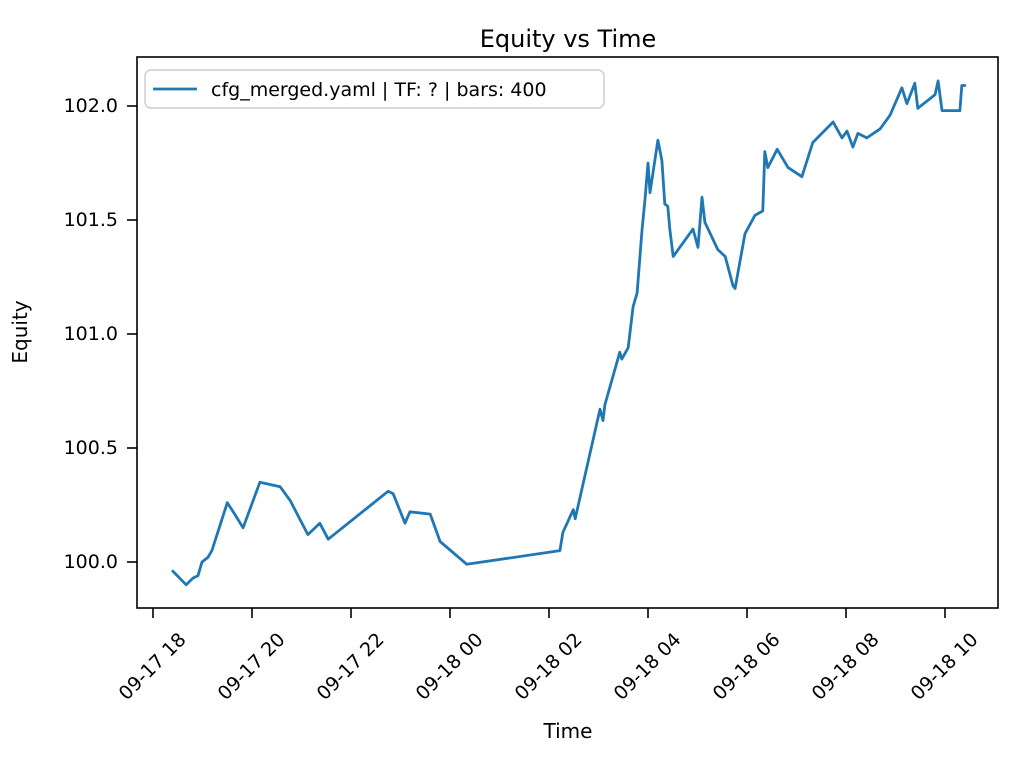 The image size is (1024, 768). What do you see at coordinates (945, 667) in the screenshot?
I see `x-tick-label: 09-18 10` at bounding box center [945, 667].